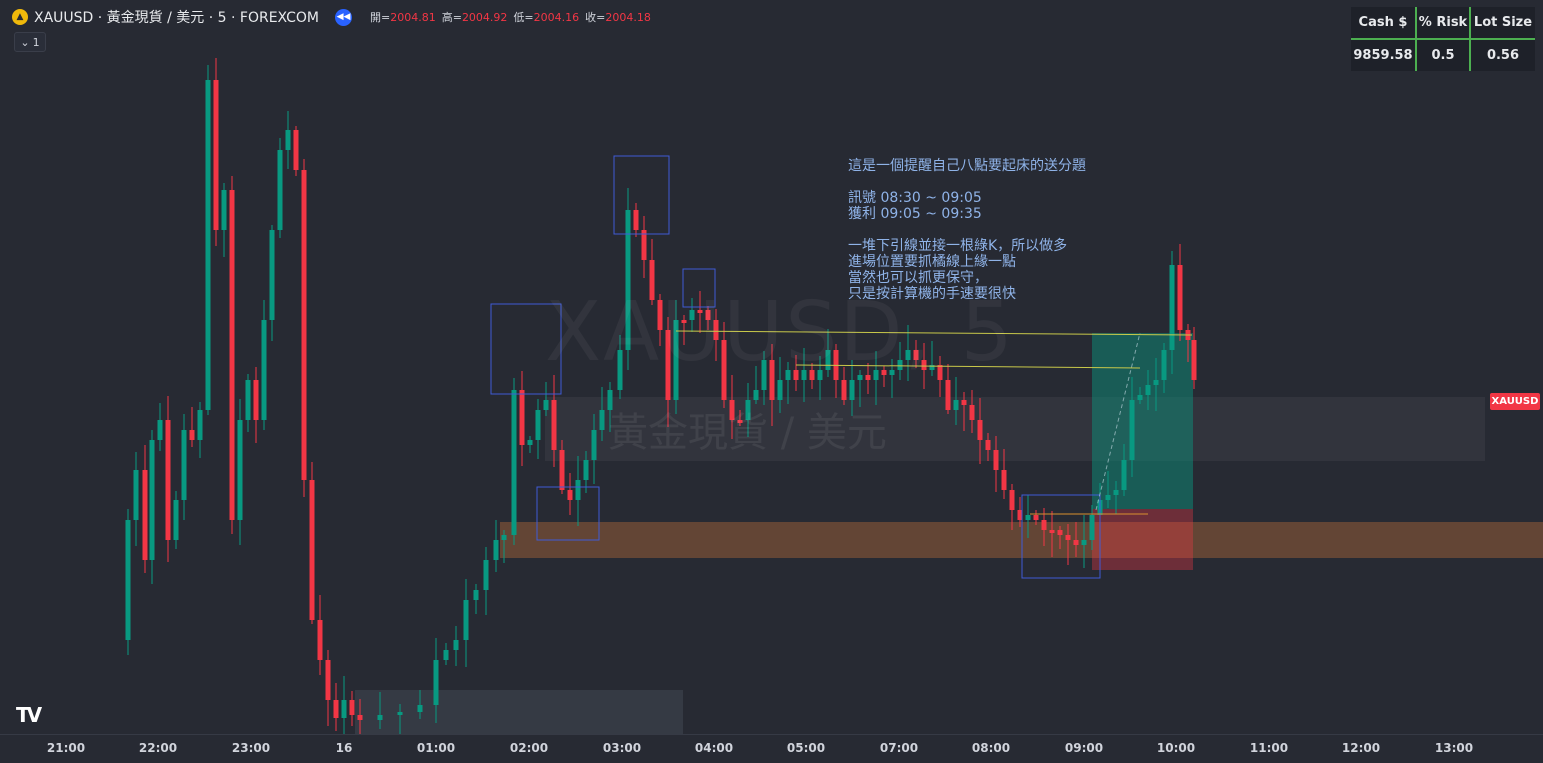 This screenshot has width=1543, height=763. Describe the element at coordinates (343, 17) in the screenshot. I see `rewind-icon: ◀◀` at that location.